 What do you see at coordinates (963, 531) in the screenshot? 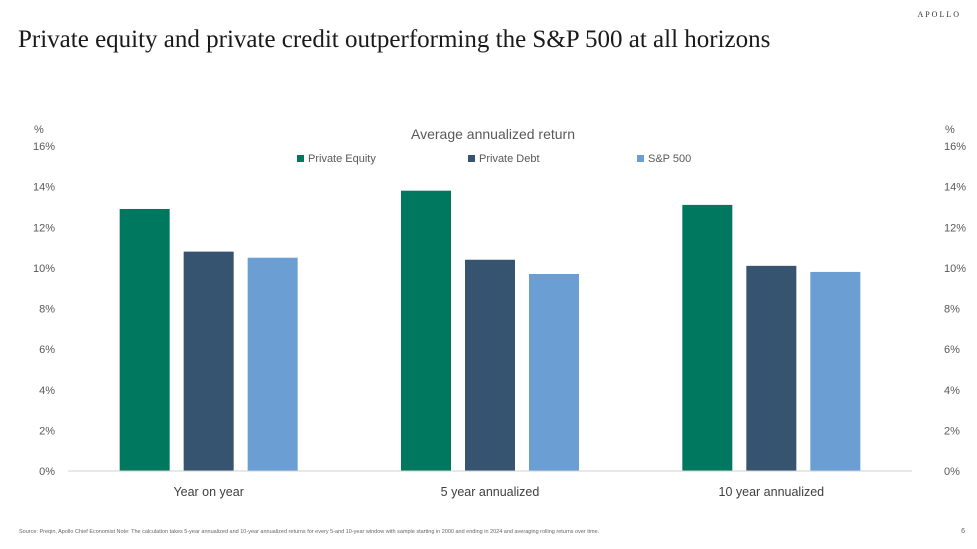
I see `page-number: 6` at bounding box center [963, 531].